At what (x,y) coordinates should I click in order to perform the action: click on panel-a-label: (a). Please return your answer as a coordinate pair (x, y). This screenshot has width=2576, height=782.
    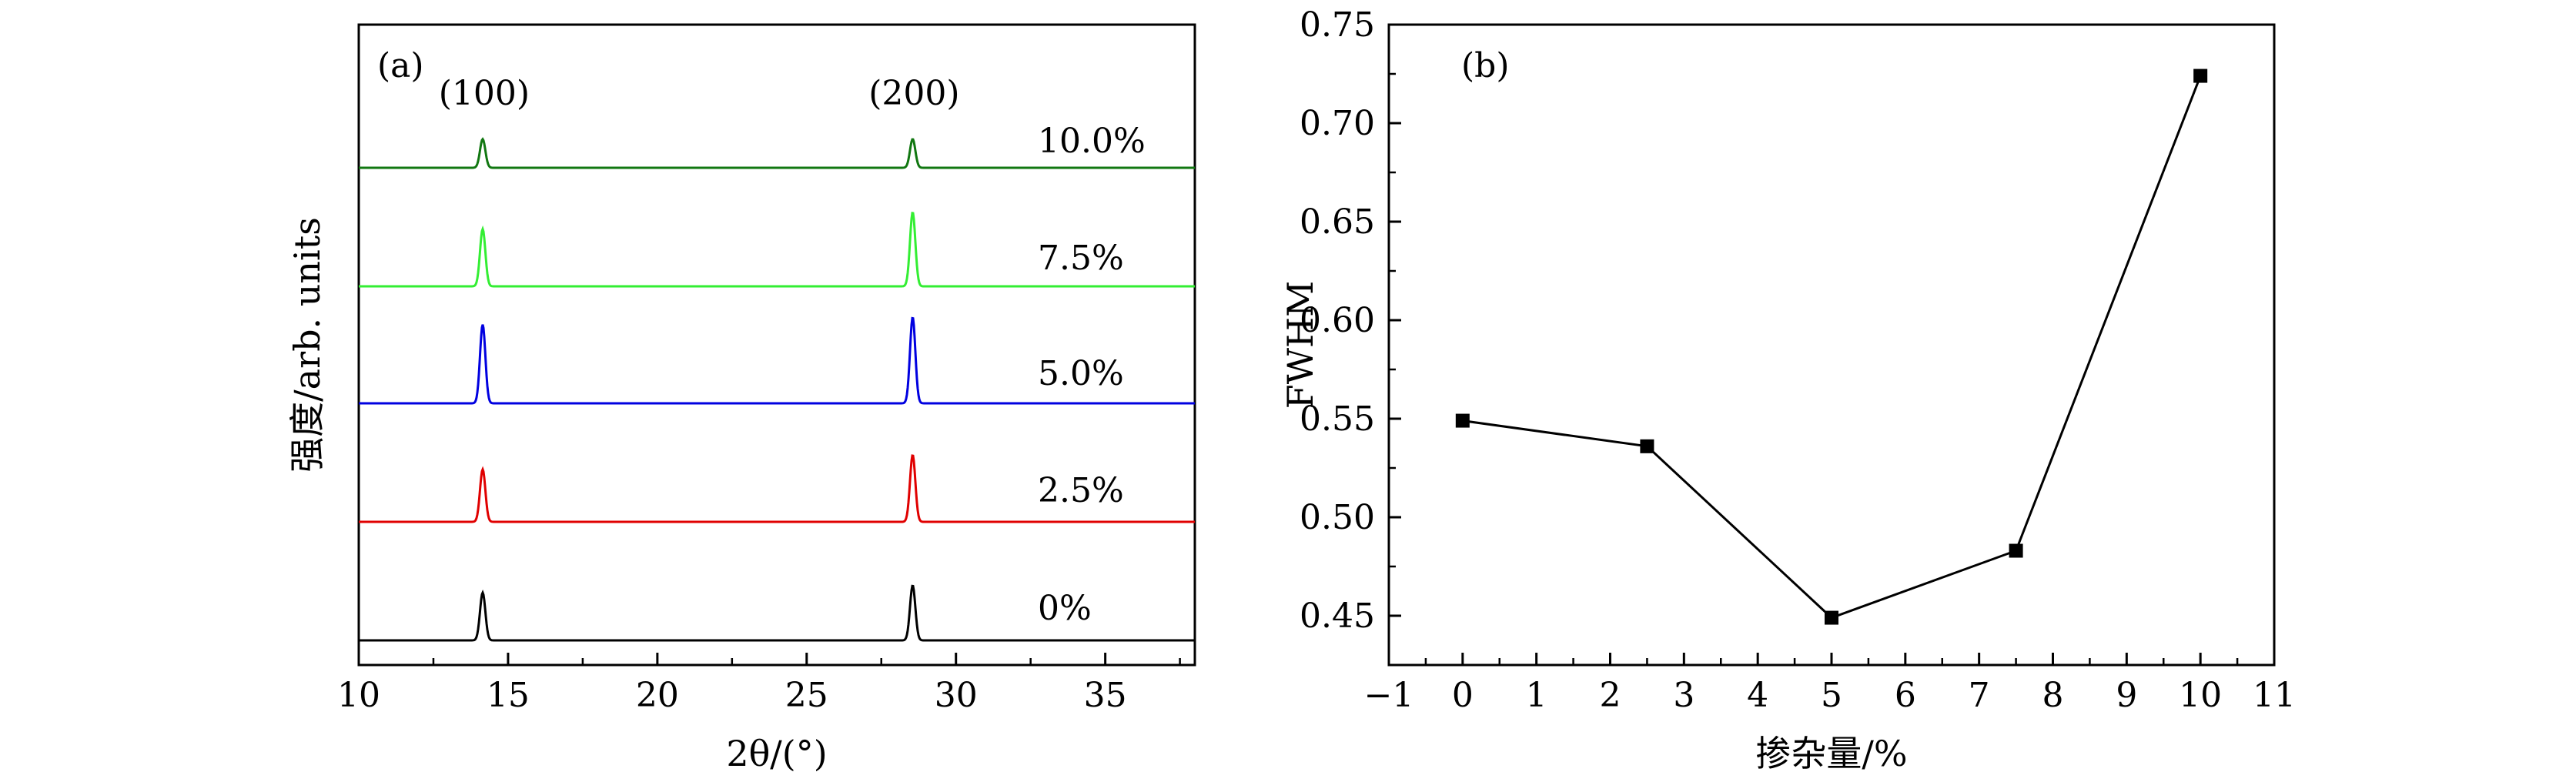
    Looking at the image, I should click on (400, 65).